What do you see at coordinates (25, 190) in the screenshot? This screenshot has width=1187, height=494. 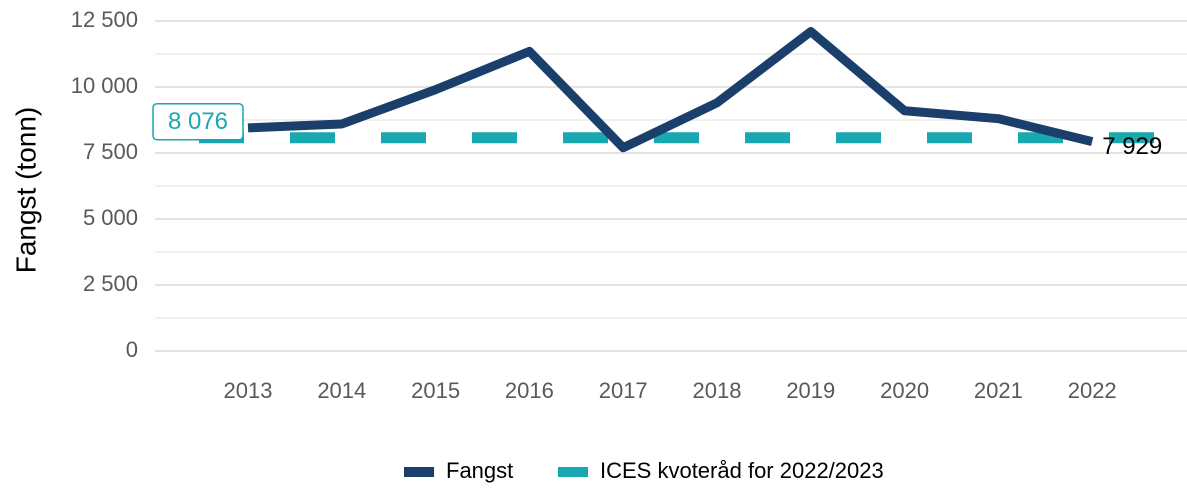 I see `y-axis-label: Fangst (tonn)` at bounding box center [25, 190].